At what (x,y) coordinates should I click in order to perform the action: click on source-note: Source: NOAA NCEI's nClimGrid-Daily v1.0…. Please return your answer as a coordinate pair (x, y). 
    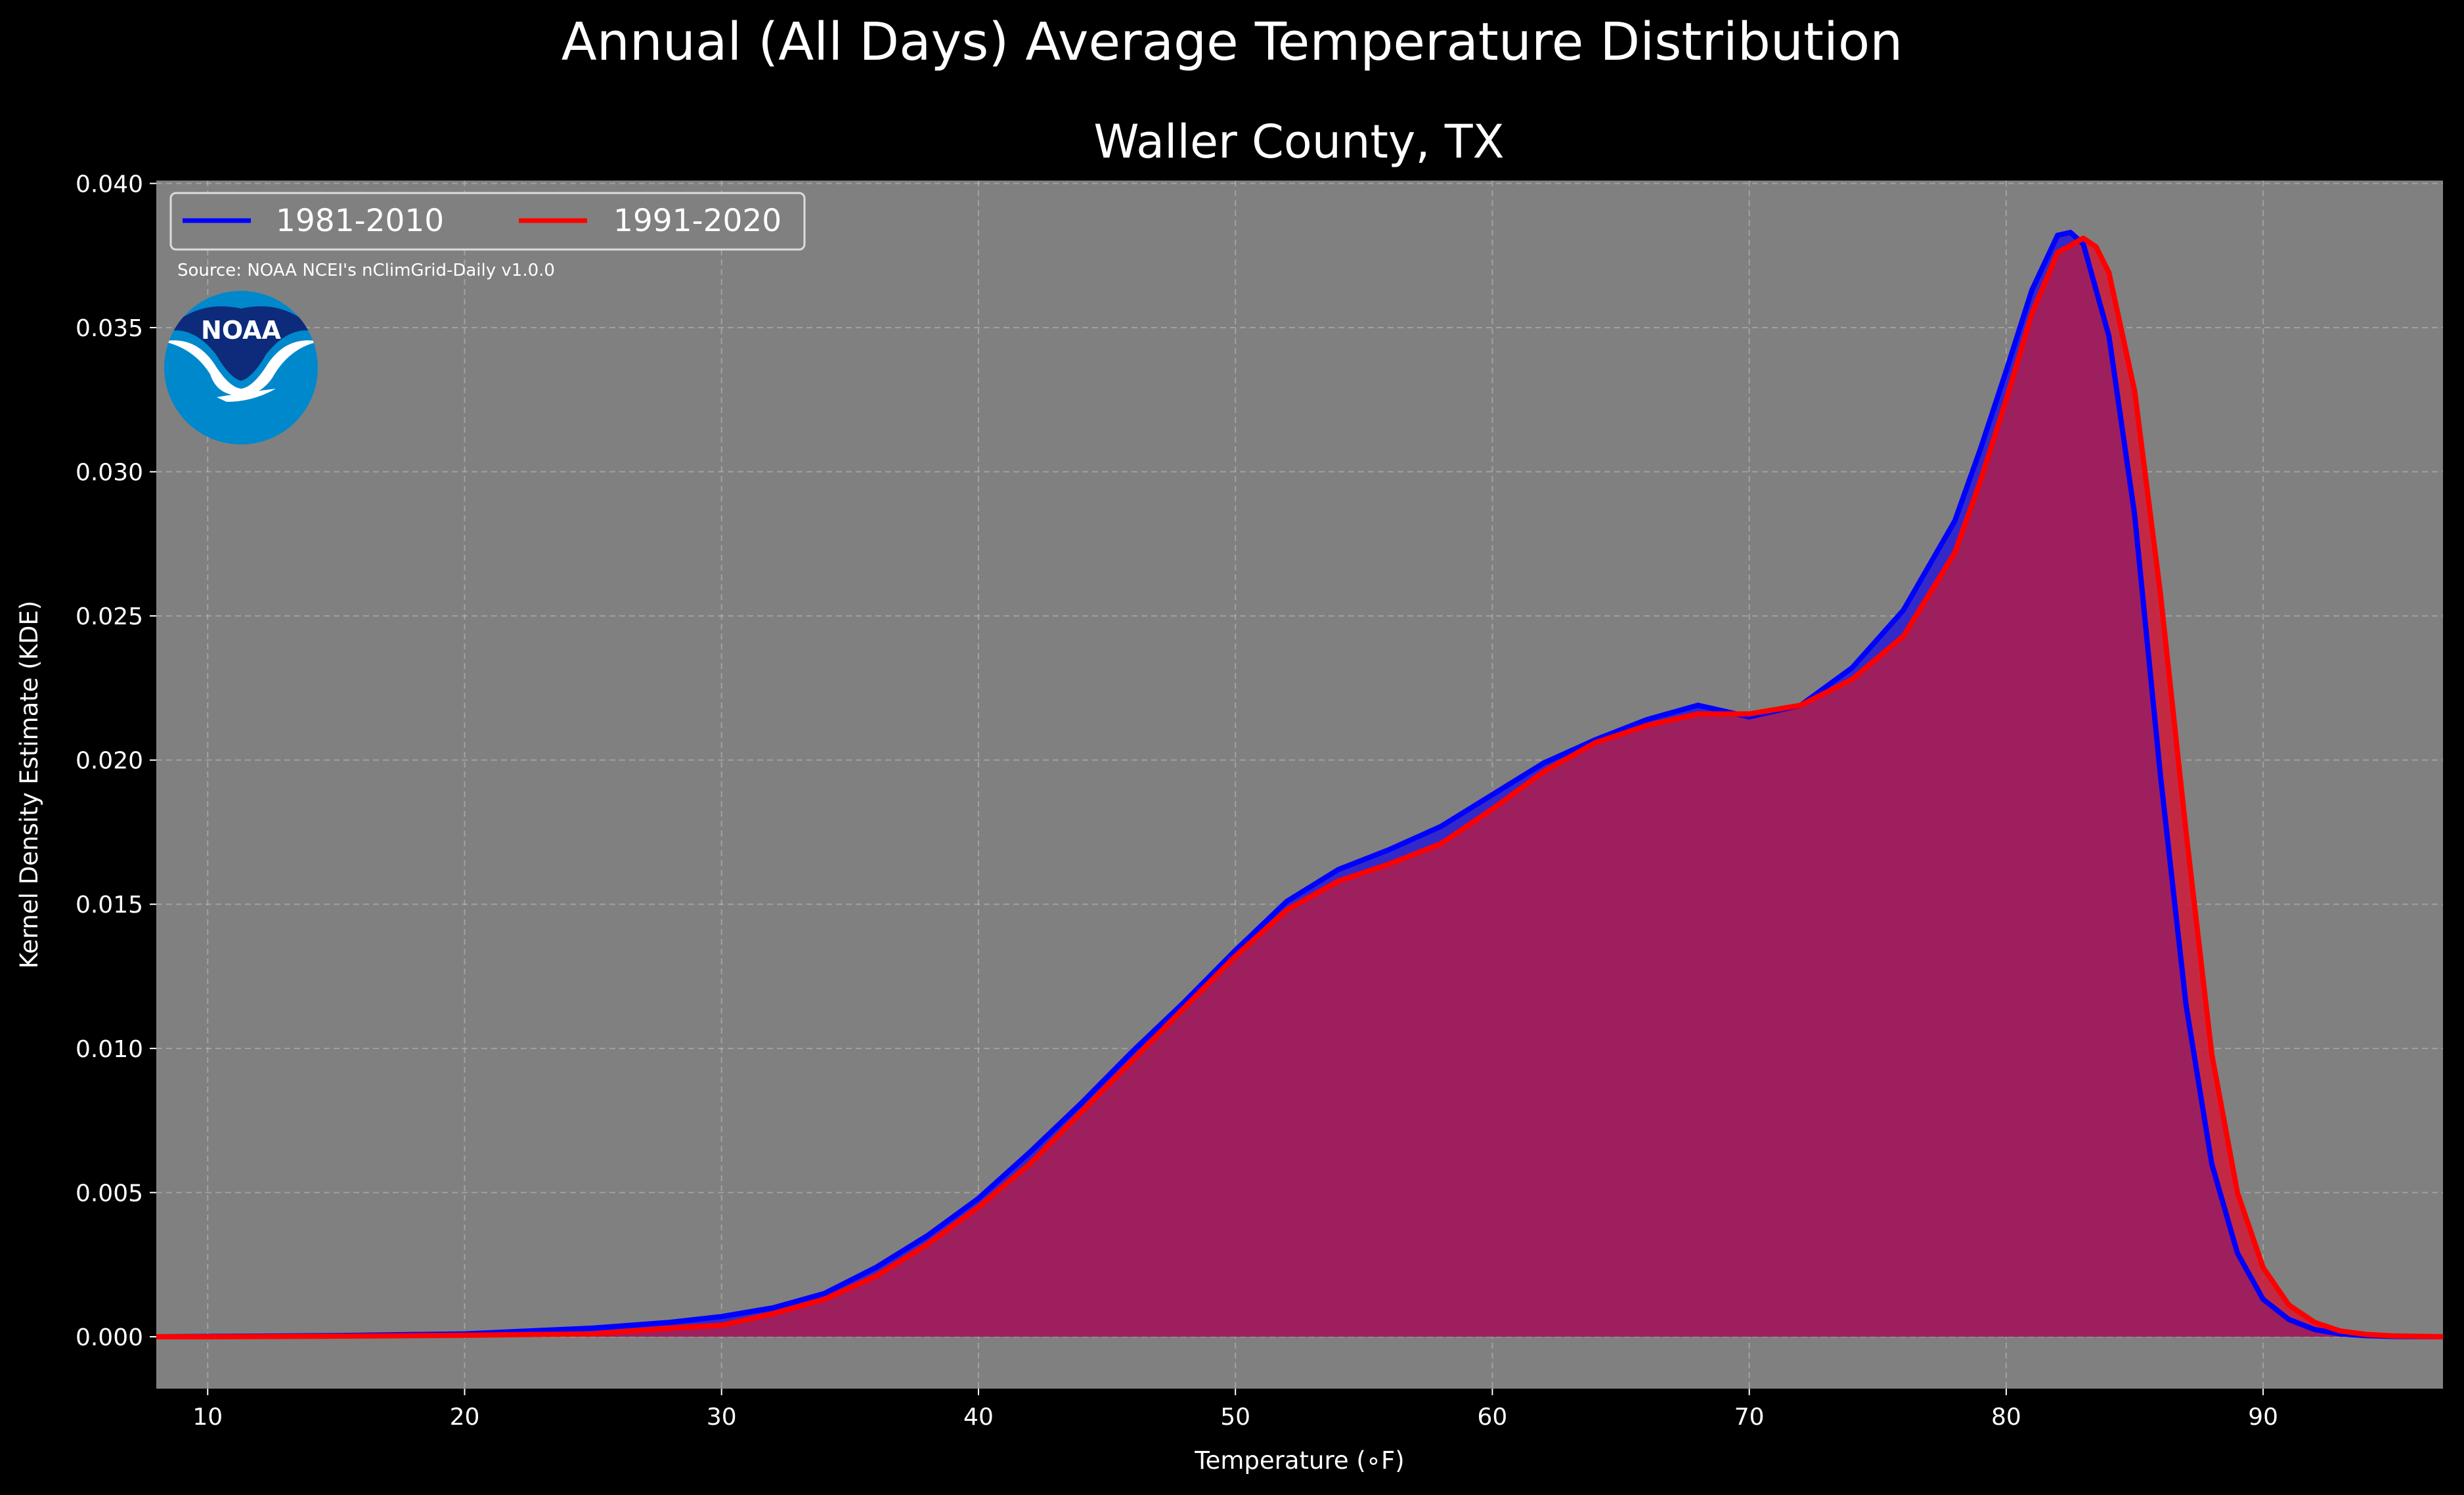
    Looking at the image, I should click on (366, 270).